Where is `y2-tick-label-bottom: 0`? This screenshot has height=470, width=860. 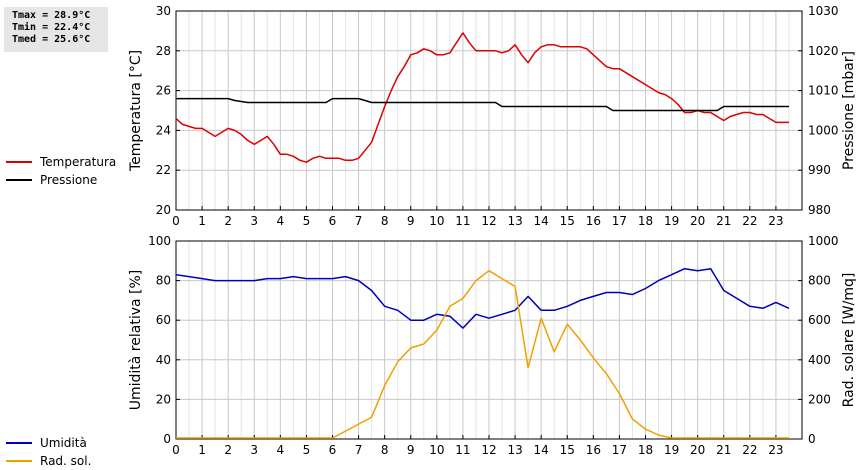
y2-tick-label-bottom: 0 is located at coordinates (812, 439).